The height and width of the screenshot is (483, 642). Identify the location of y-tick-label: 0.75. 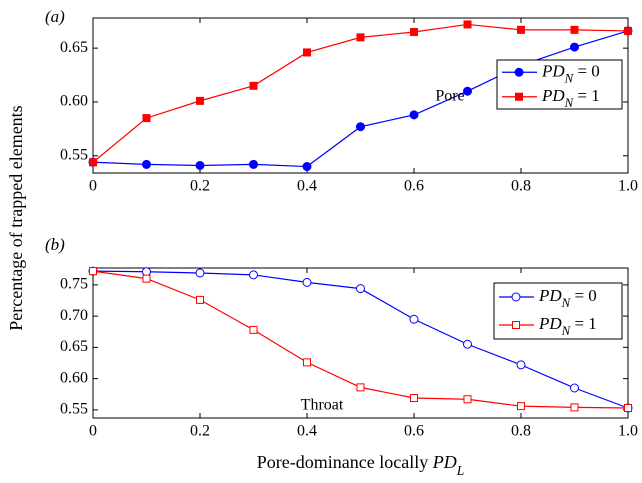
(74, 284).